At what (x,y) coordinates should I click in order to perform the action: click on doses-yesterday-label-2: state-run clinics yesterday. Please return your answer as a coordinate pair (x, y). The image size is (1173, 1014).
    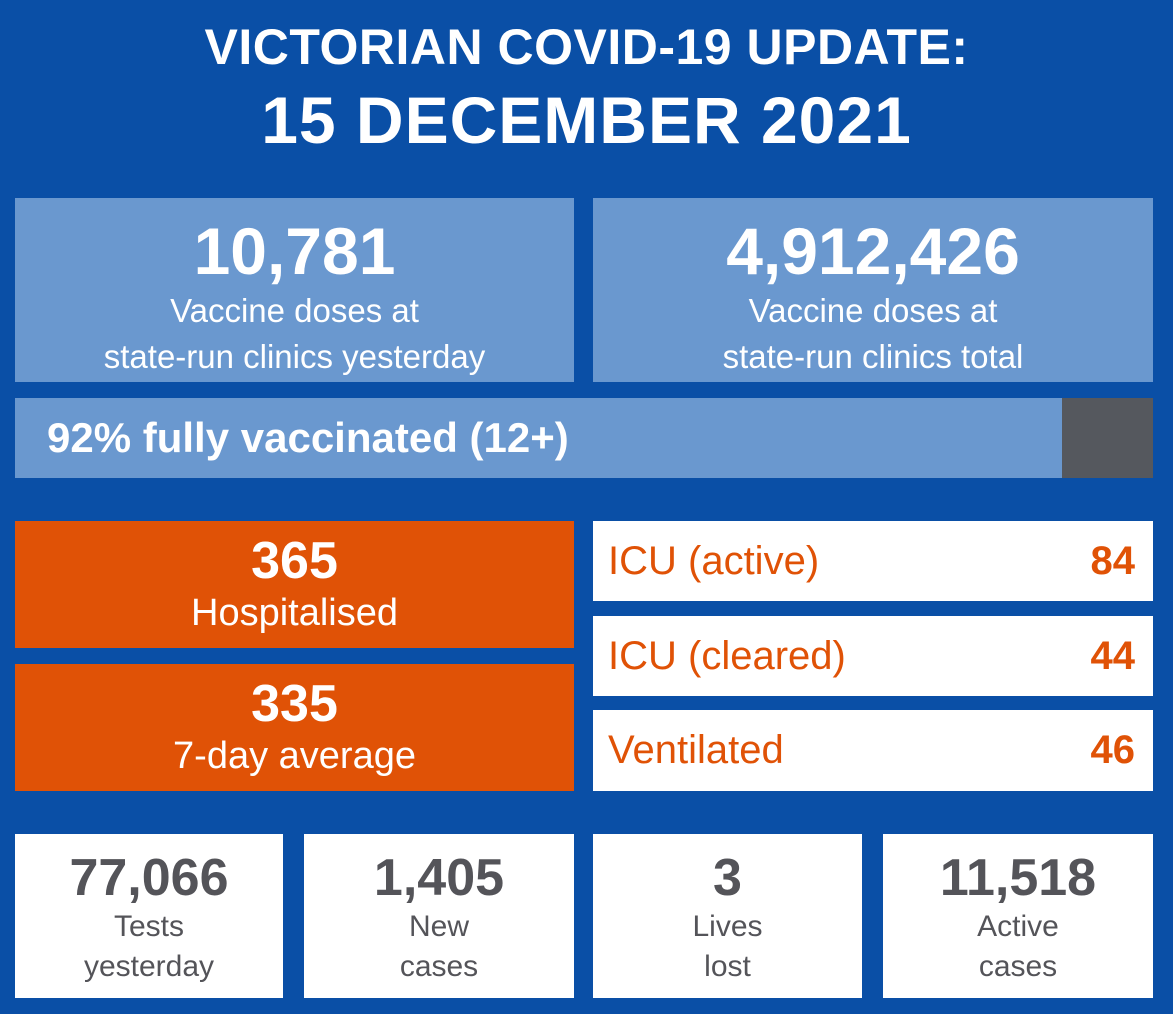
    Looking at the image, I should click on (294, 356).